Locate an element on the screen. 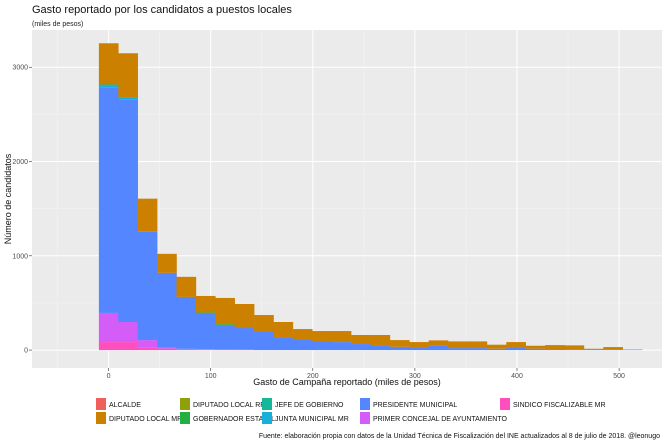 The height and width of the screenshot is (444, 665). legend-item: JUNTA MUNICIPAL MR is located at coordinates (305, 418).